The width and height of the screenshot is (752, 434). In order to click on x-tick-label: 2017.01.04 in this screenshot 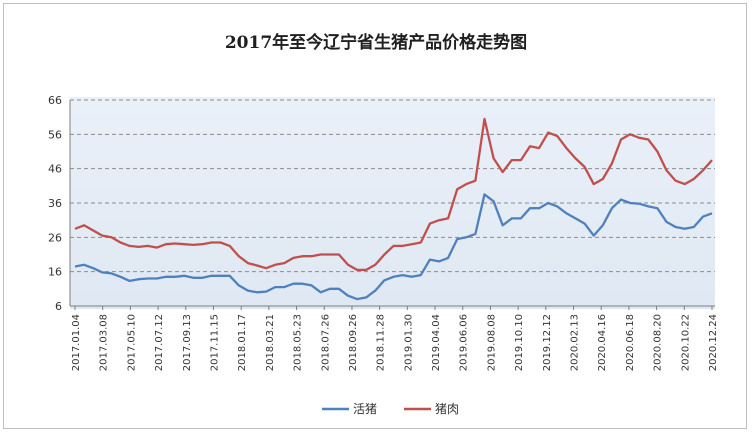, I will do `click(76, 342)`.